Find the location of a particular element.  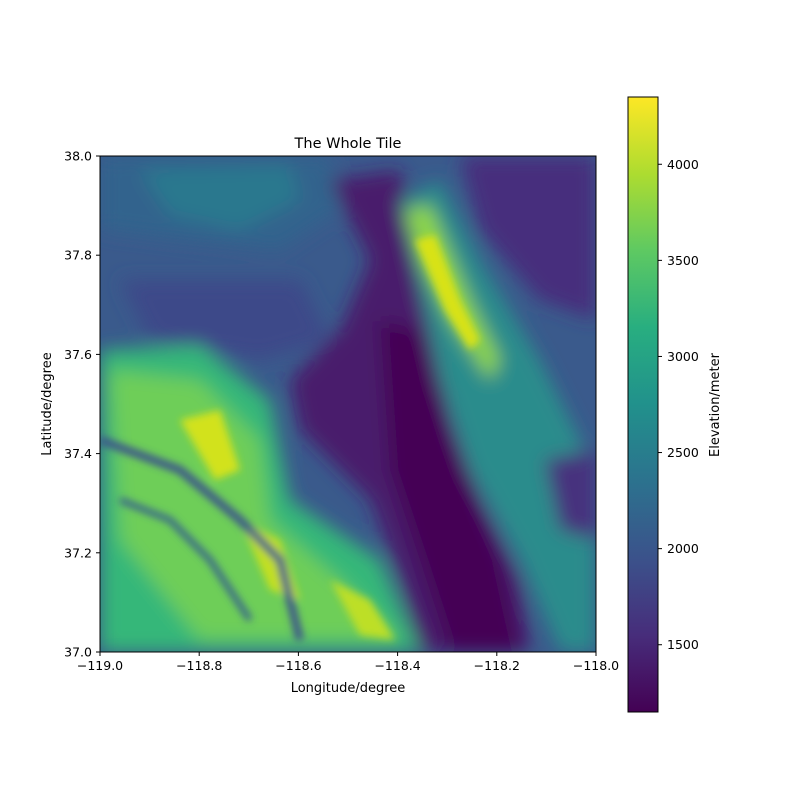

y-axis-ticks: 37.0 37.2 37.4 37.6 37.8 38.0 is located at coordinates (82, 404).